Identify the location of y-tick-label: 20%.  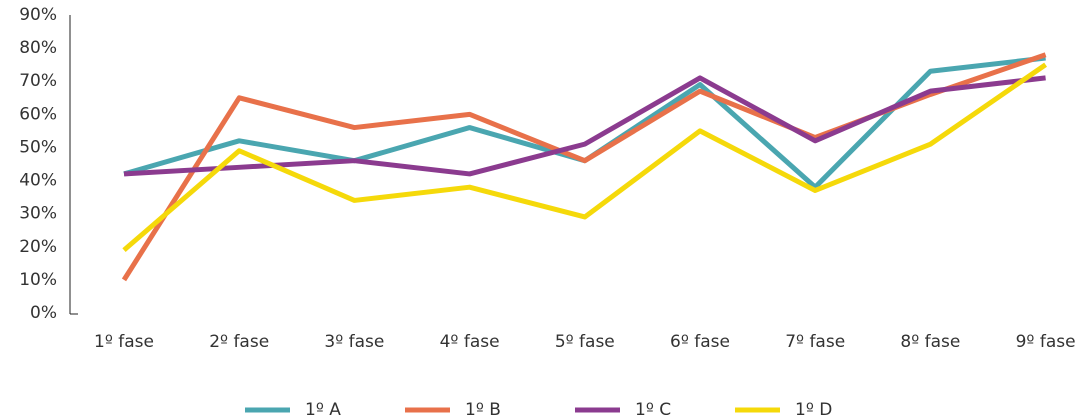
(38, 247).